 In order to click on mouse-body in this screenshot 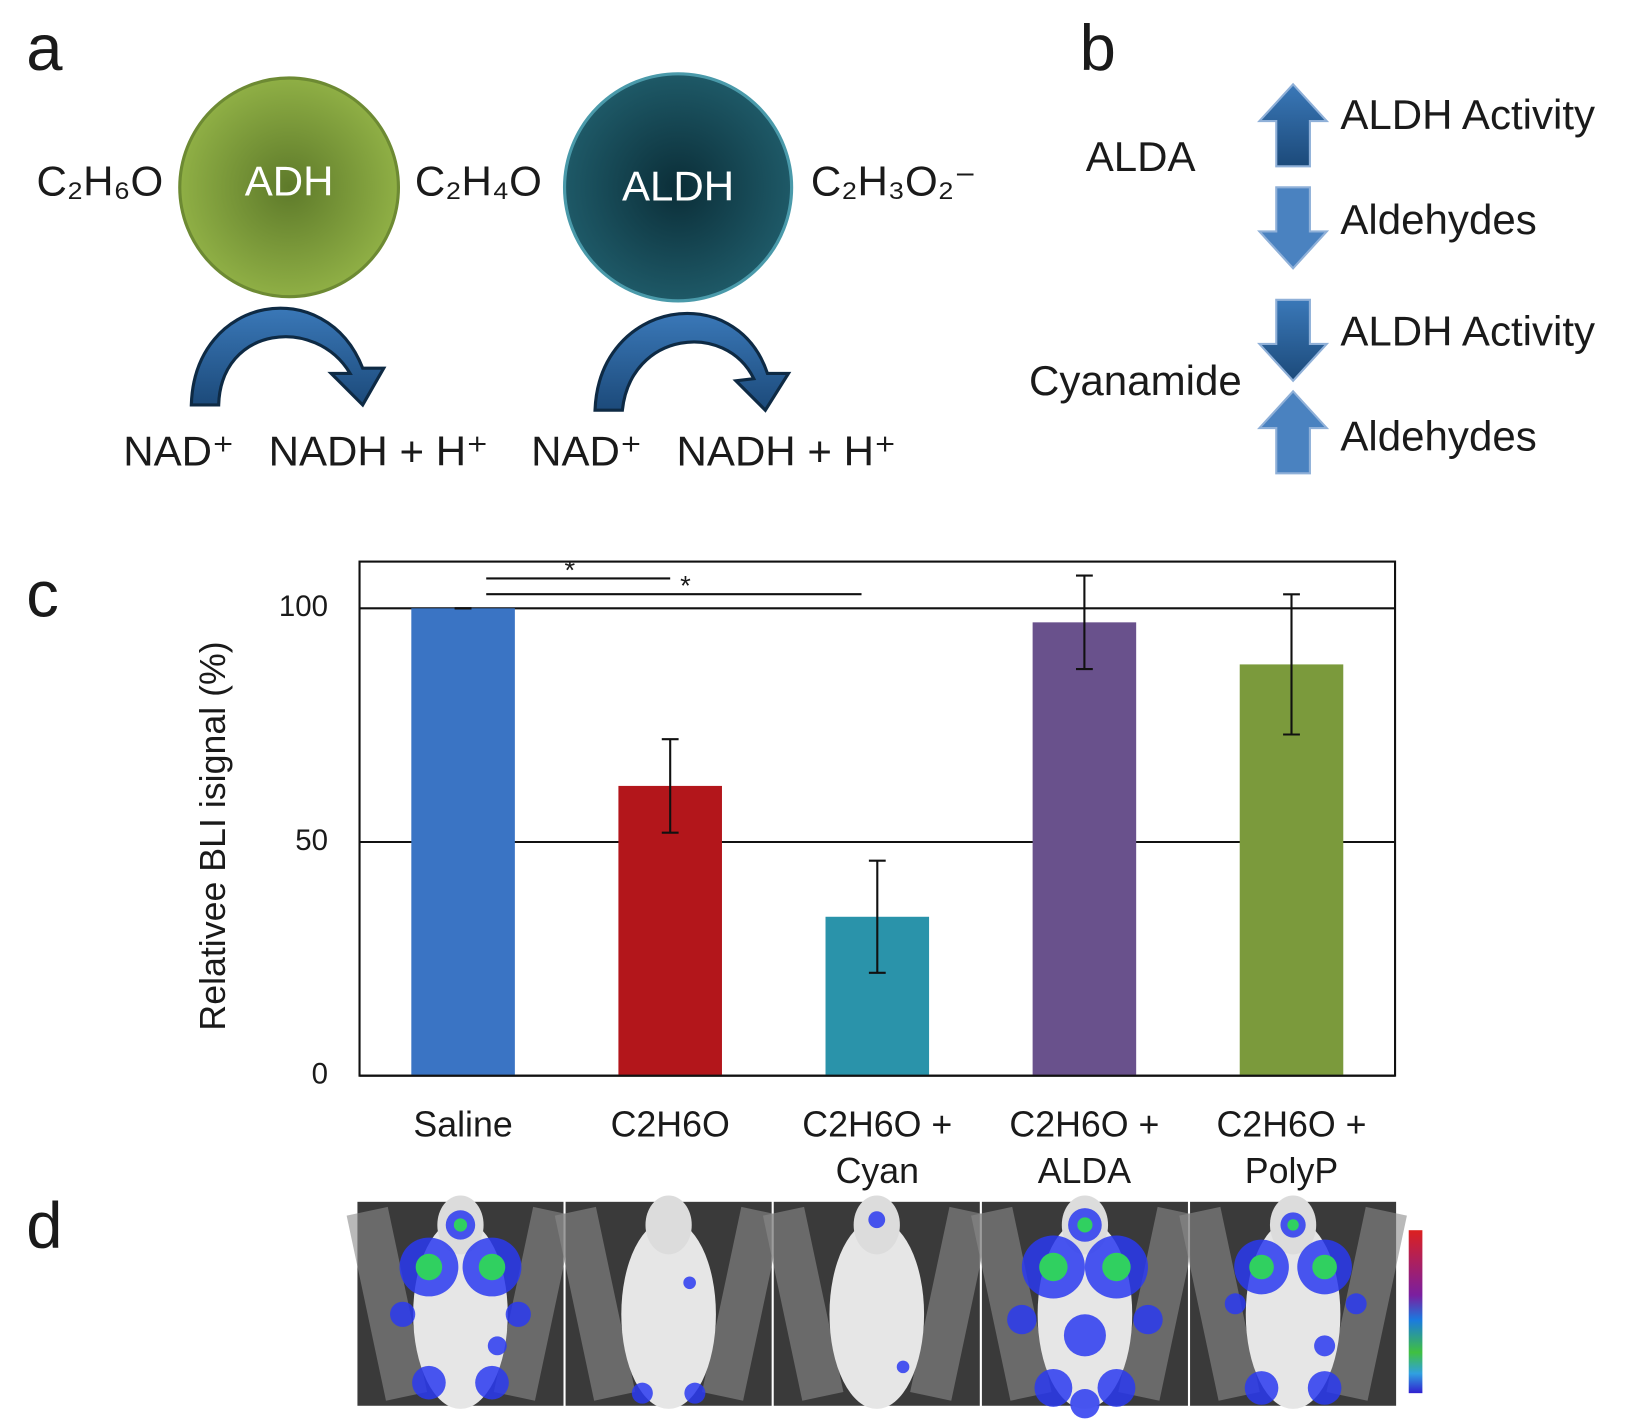, I will do `click(668, 1314)`.